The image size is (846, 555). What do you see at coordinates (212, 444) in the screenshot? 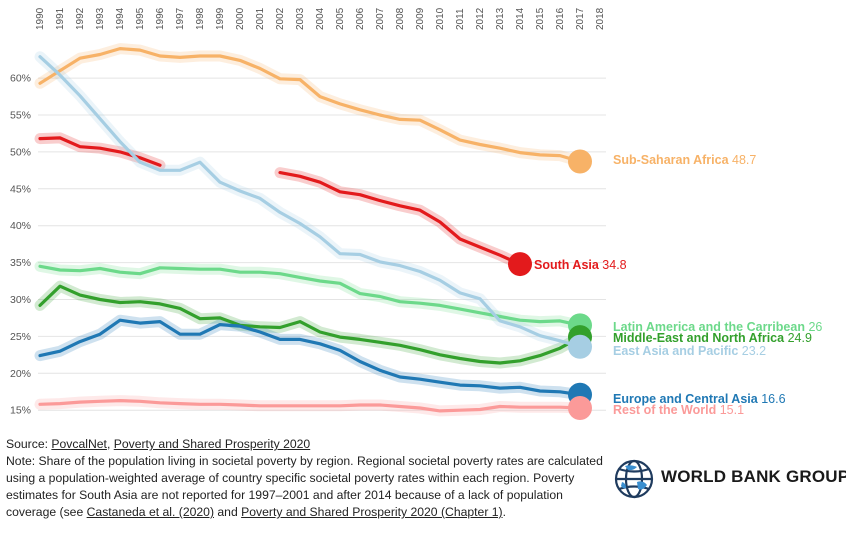
I see `psp-2020-link: Poverty and Shared Prosperity 2020` at bounding box center [212, 444].